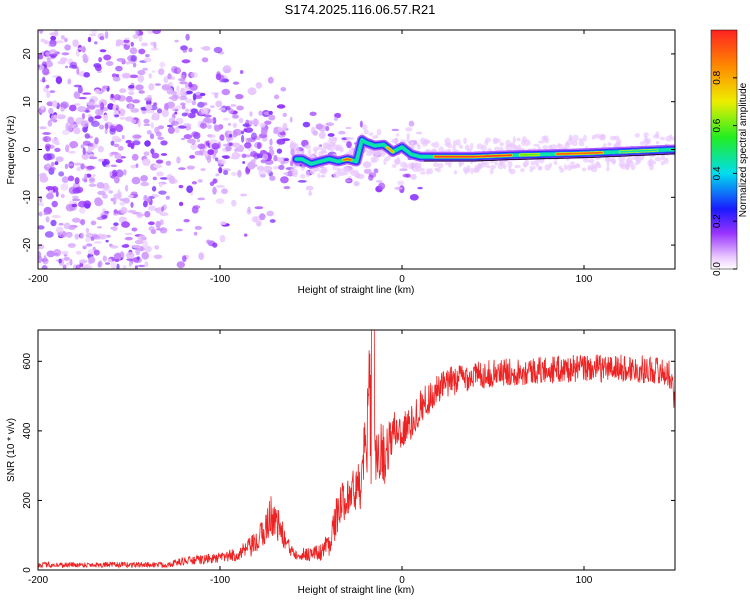  I want to click on colorbar-tick-label: 0.2, so click(717, 221).